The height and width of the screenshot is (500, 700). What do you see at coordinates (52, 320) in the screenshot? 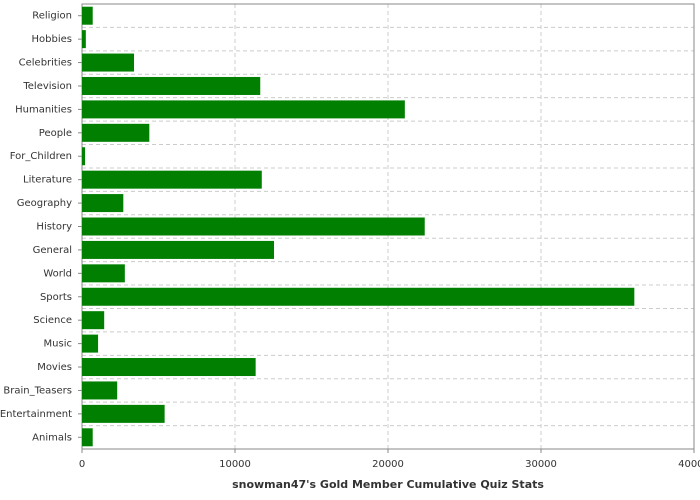
I see `y-tick-label: Science` at bounding box center [52, 320].